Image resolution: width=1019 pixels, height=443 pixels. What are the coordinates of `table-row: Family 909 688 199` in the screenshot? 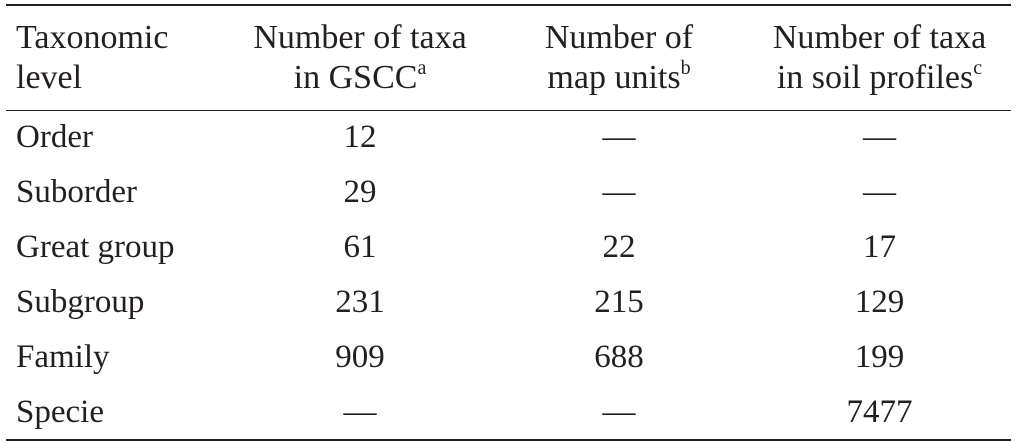 It's located at (508, 357).